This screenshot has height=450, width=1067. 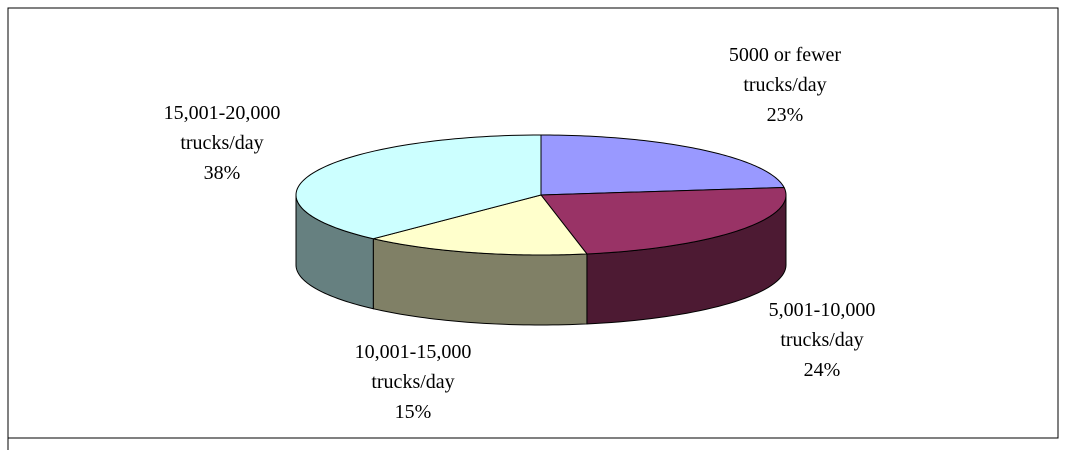 I want to click on data-label: 5000 or fewer trucks/day 23%, so click(x=785, y=85).